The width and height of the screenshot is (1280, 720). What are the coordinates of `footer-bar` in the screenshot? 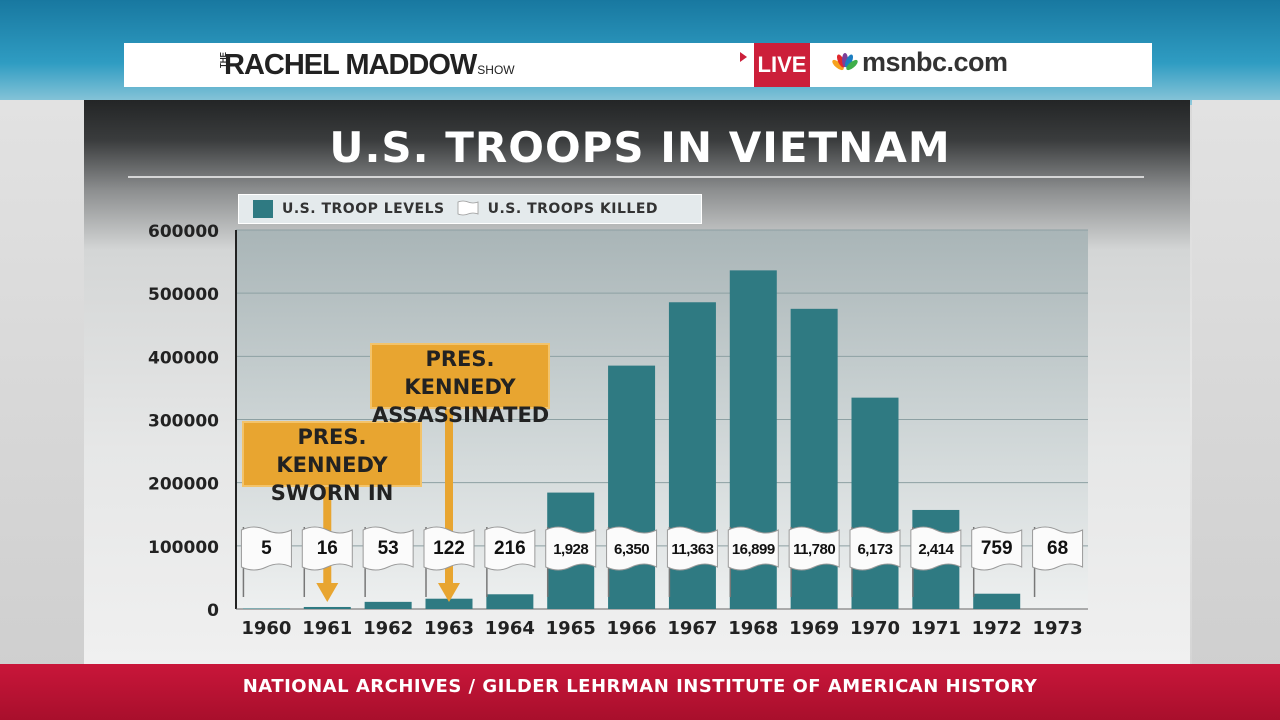 It's located at (640, 692).